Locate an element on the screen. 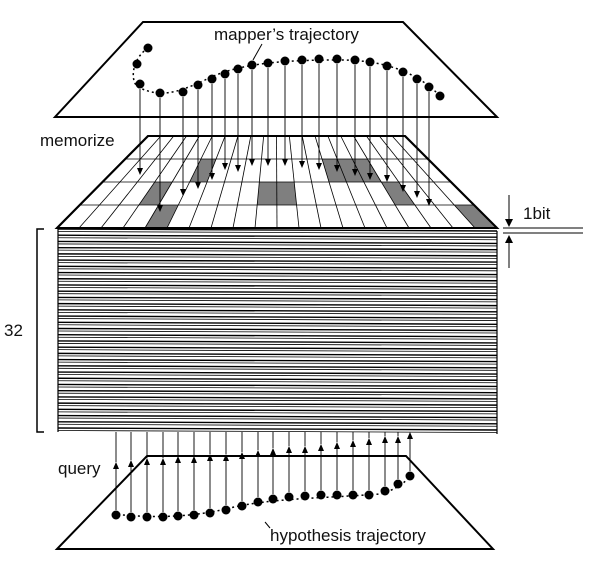 This screenshot has height=569, width=608. hypothesis-label-pointer is located at coordinates (267, 525).